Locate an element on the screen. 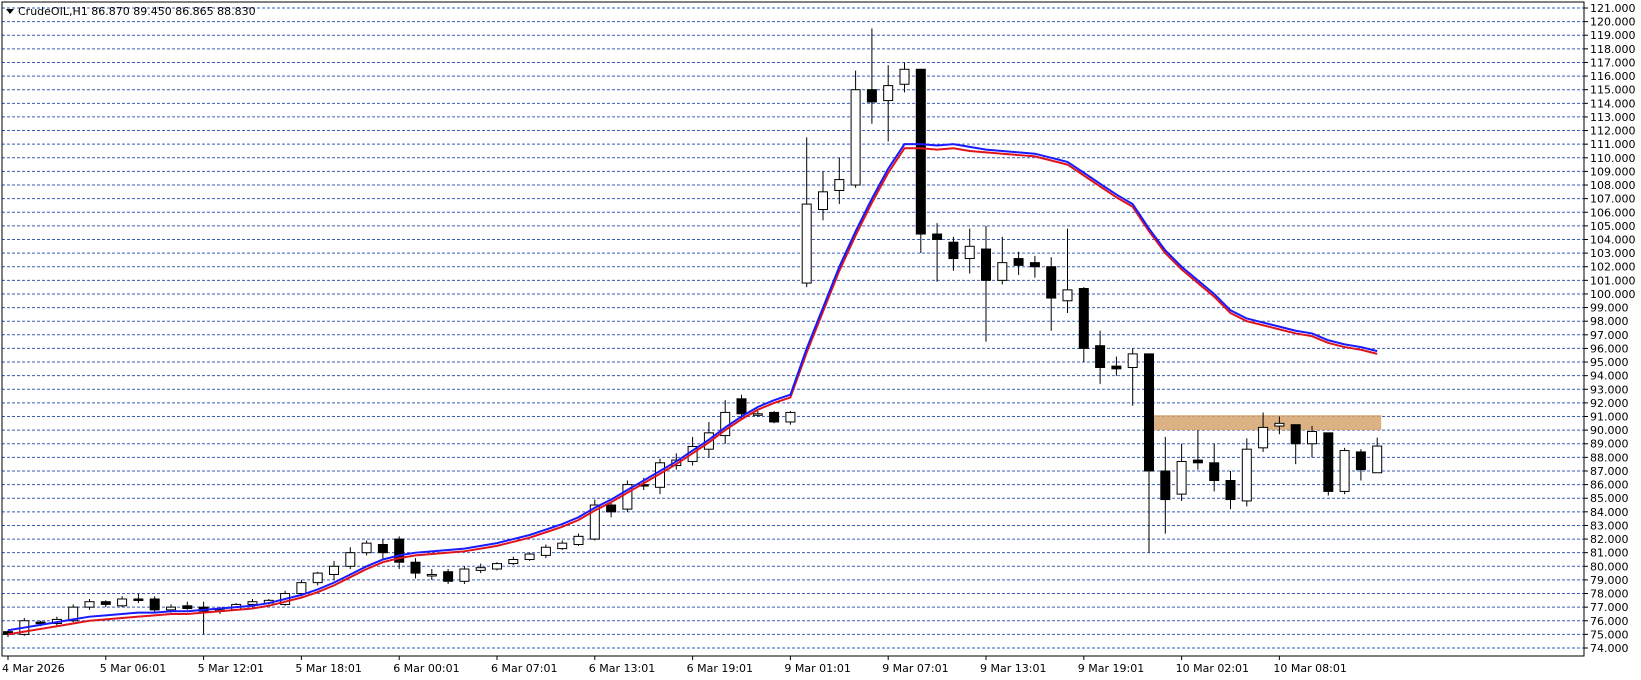 Image resolution: width=1641 pixels, height=680 pixels. x-tick-label: 5 Mar 12:01 is located at coordinates (231, 668).